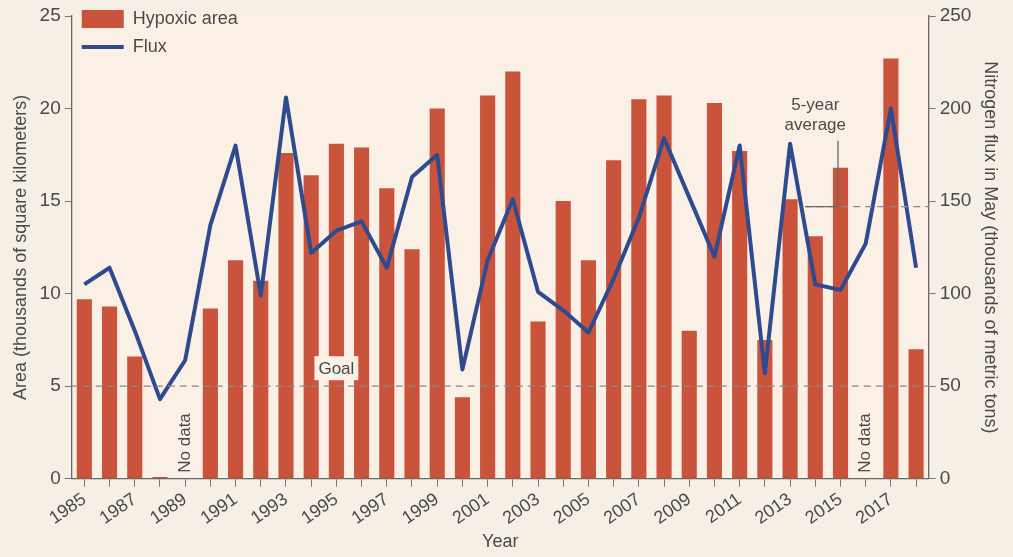  I want to click on y2-axis-title: Nitrogen flux in May (thousands of metric tons), so click(991, 247).